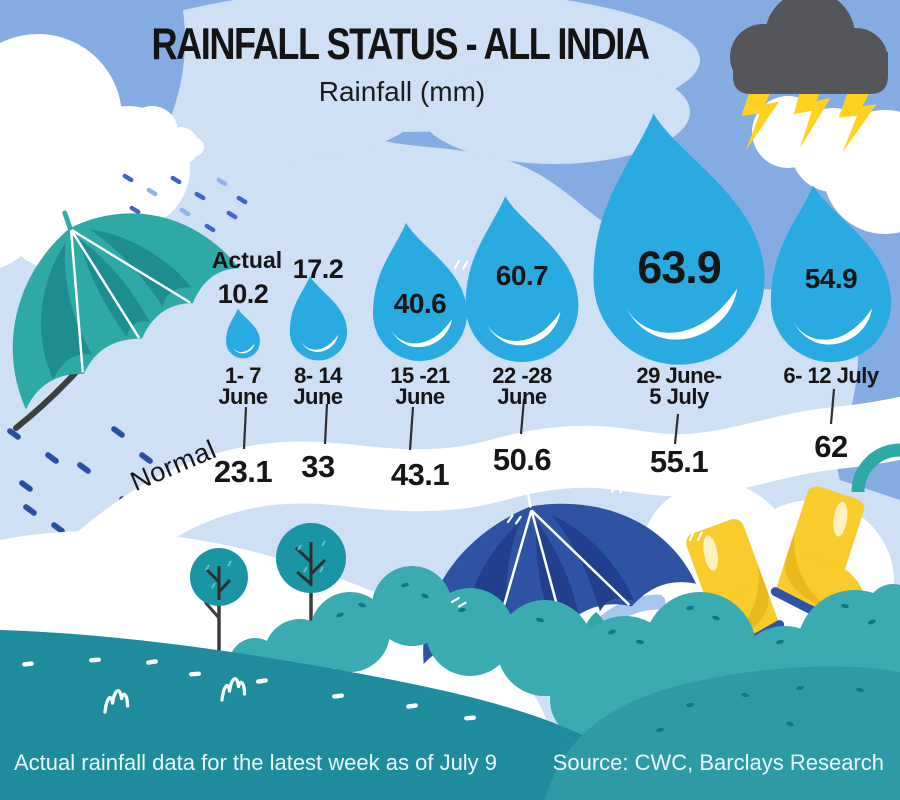  I want to click on tick-lines, so click(539, 419).